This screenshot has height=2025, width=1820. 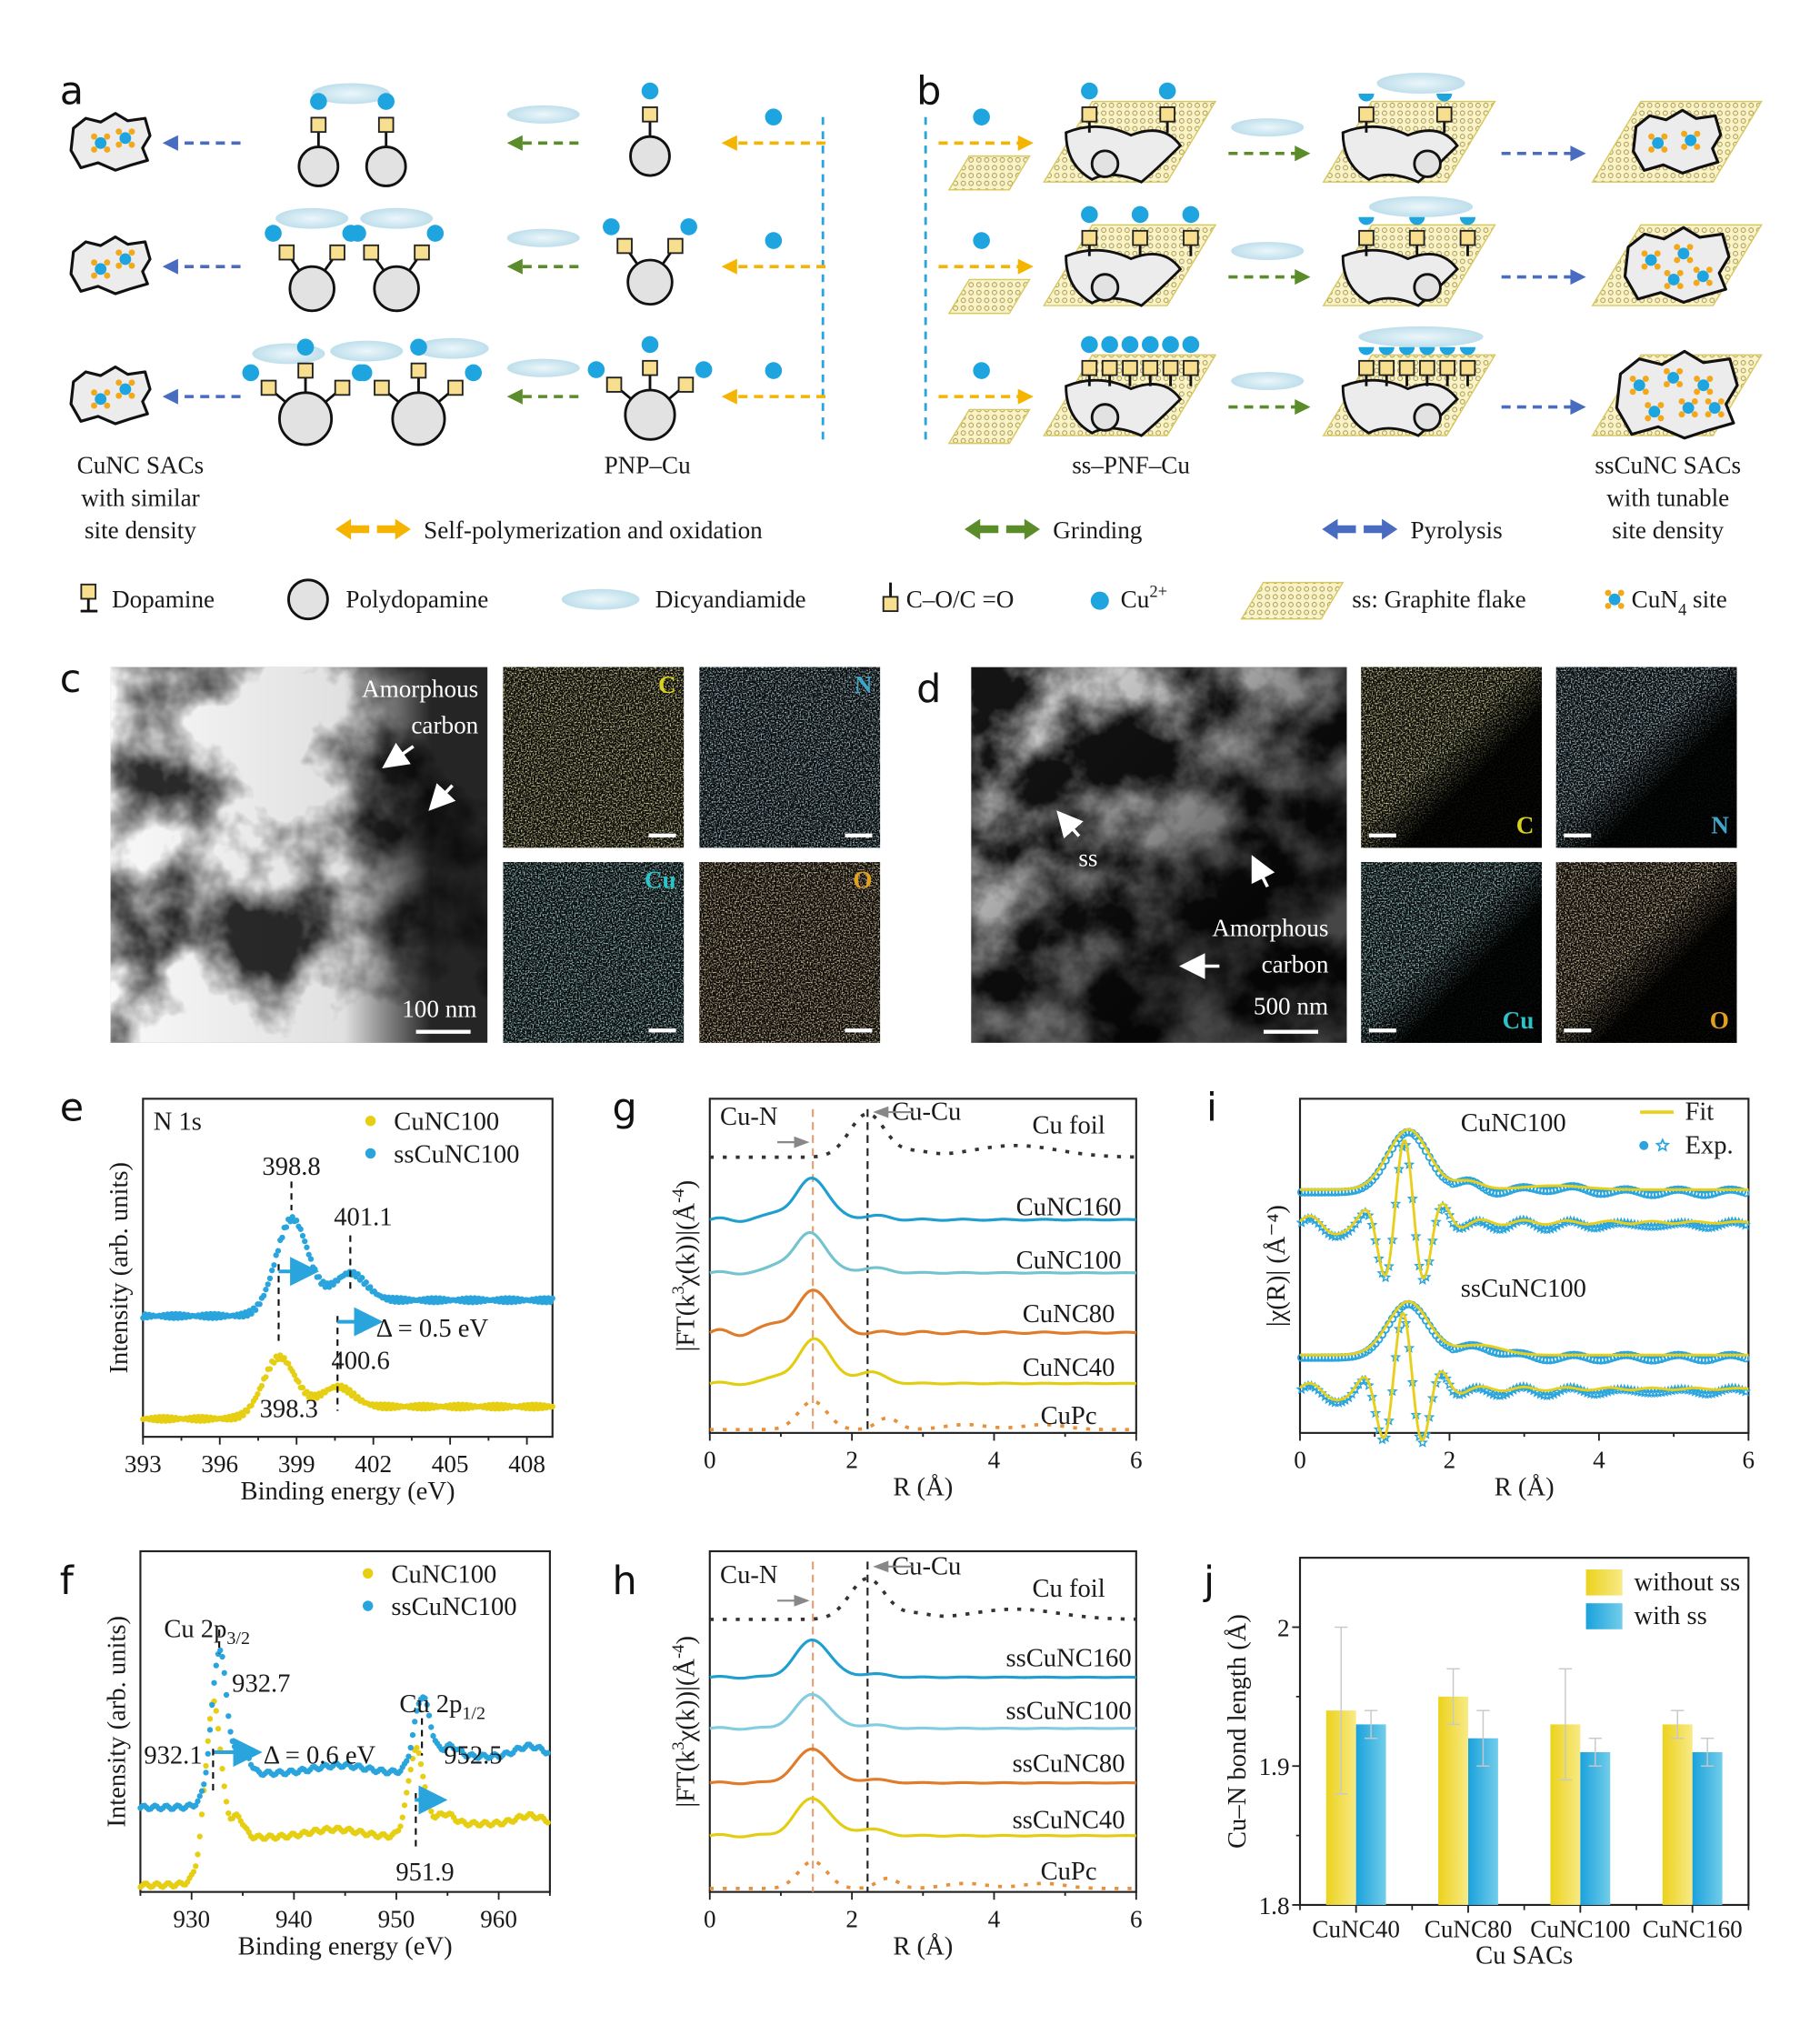 I want to click on legend-cun4-site: CuN4 site, so click(x=1679, y=603).